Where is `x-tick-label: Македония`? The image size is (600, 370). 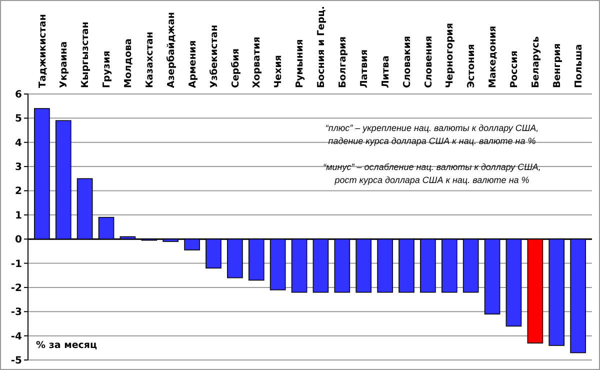
x-tick-label: Македония is located at coordinates (493, 57).